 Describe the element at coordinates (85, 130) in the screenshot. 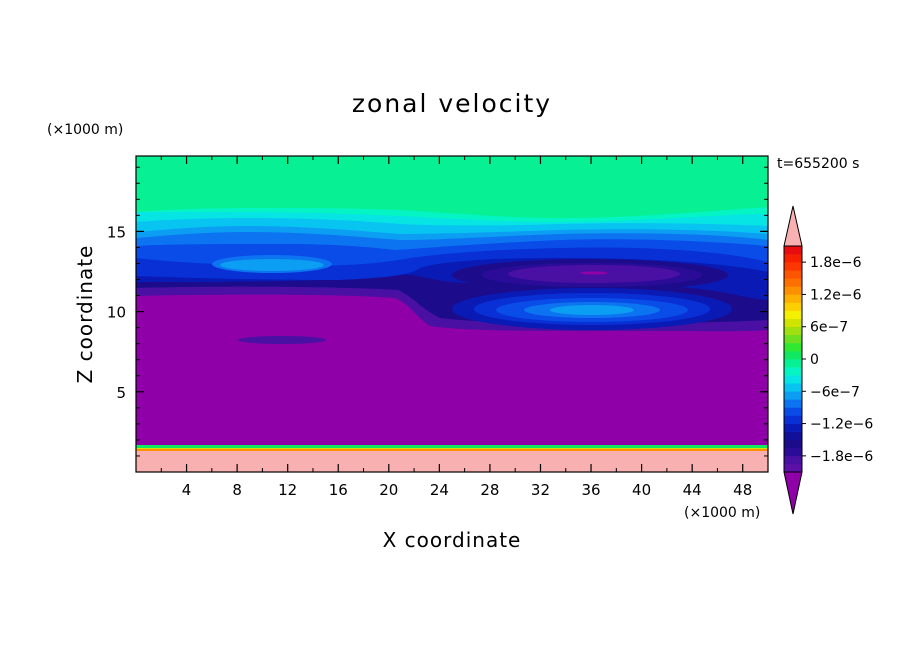

I see `y-axis-unit: (×1000 m)` at that location.